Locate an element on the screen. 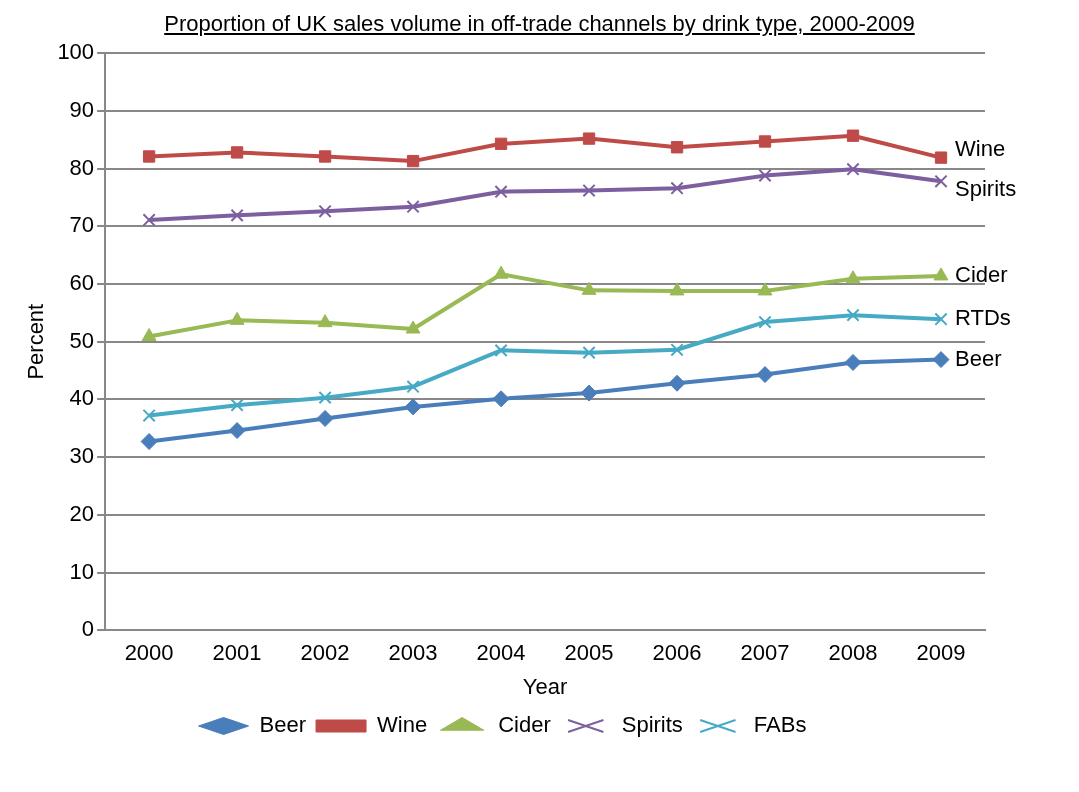  x-tick-label: 2001 is located at coordinates (237, 653).